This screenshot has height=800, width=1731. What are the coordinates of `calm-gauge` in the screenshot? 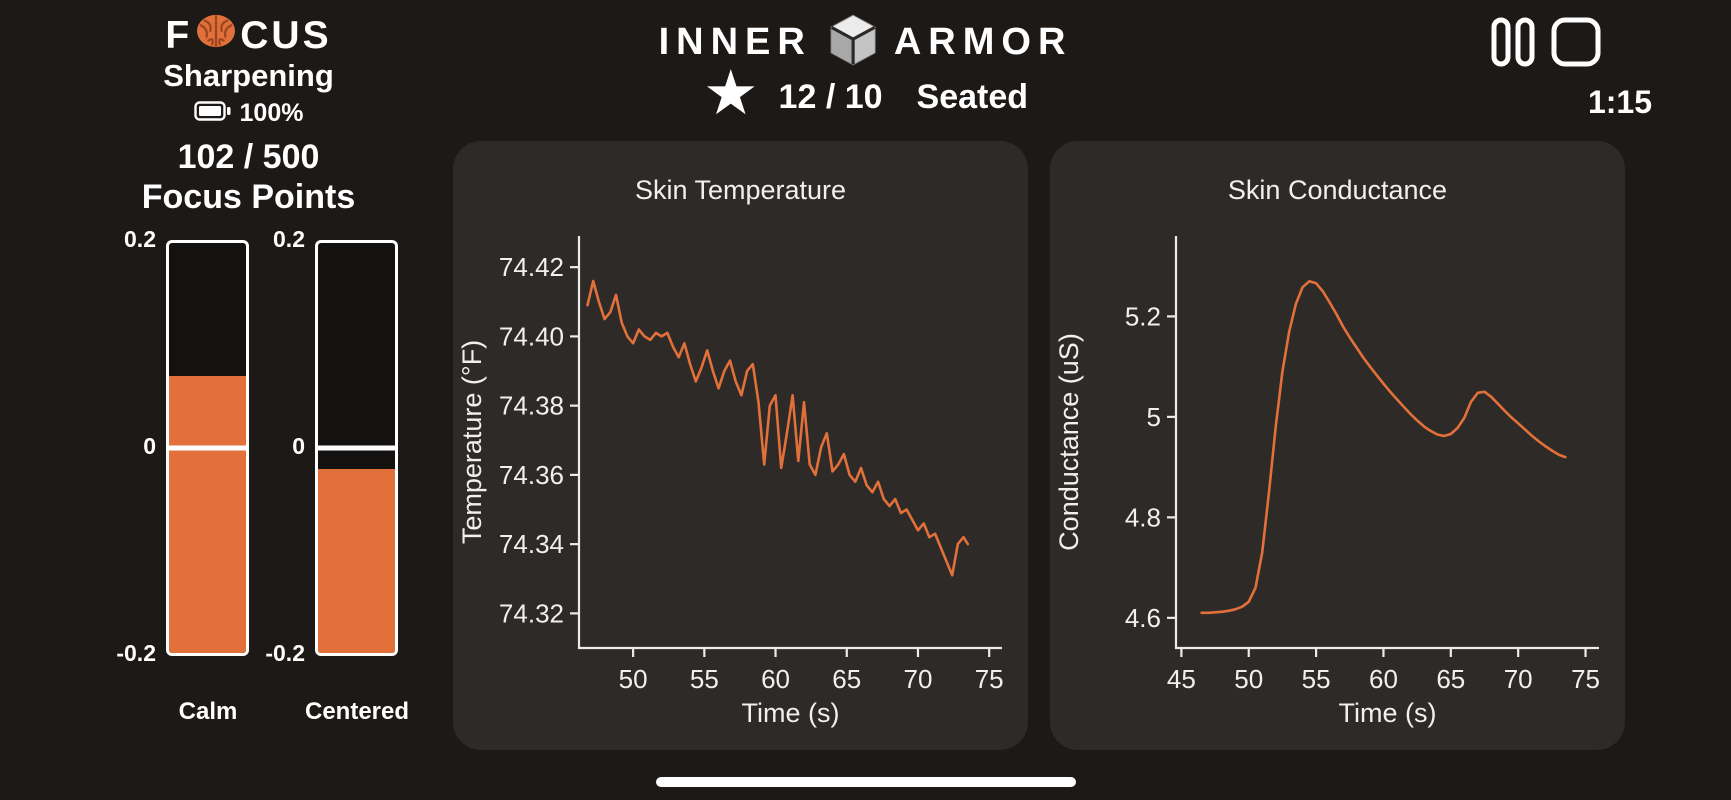 It's located at (207, 448).